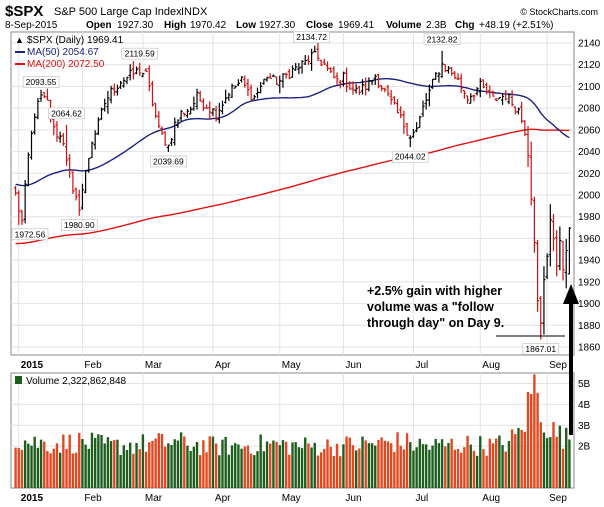 The width and height of the screenshot is (604, 507). Describe the element at coordinates (154, 365) in the screenshot. I see `month-label: Mar` at that location.